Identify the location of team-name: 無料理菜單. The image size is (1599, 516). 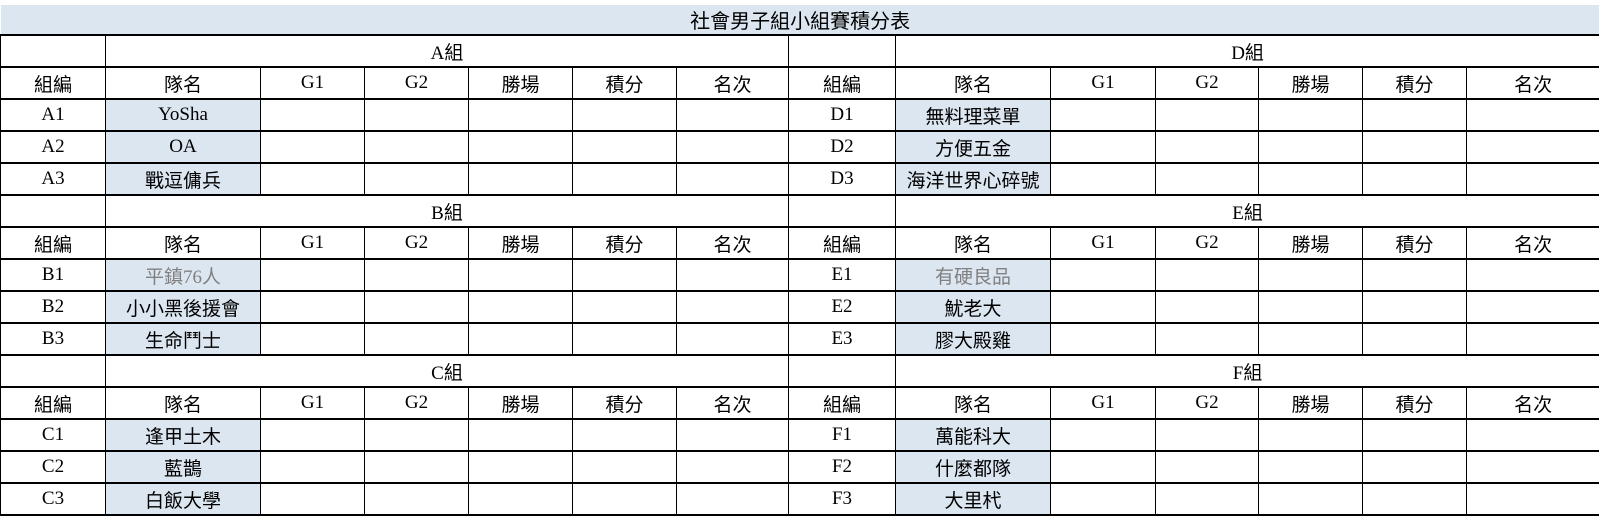
(973, 115).